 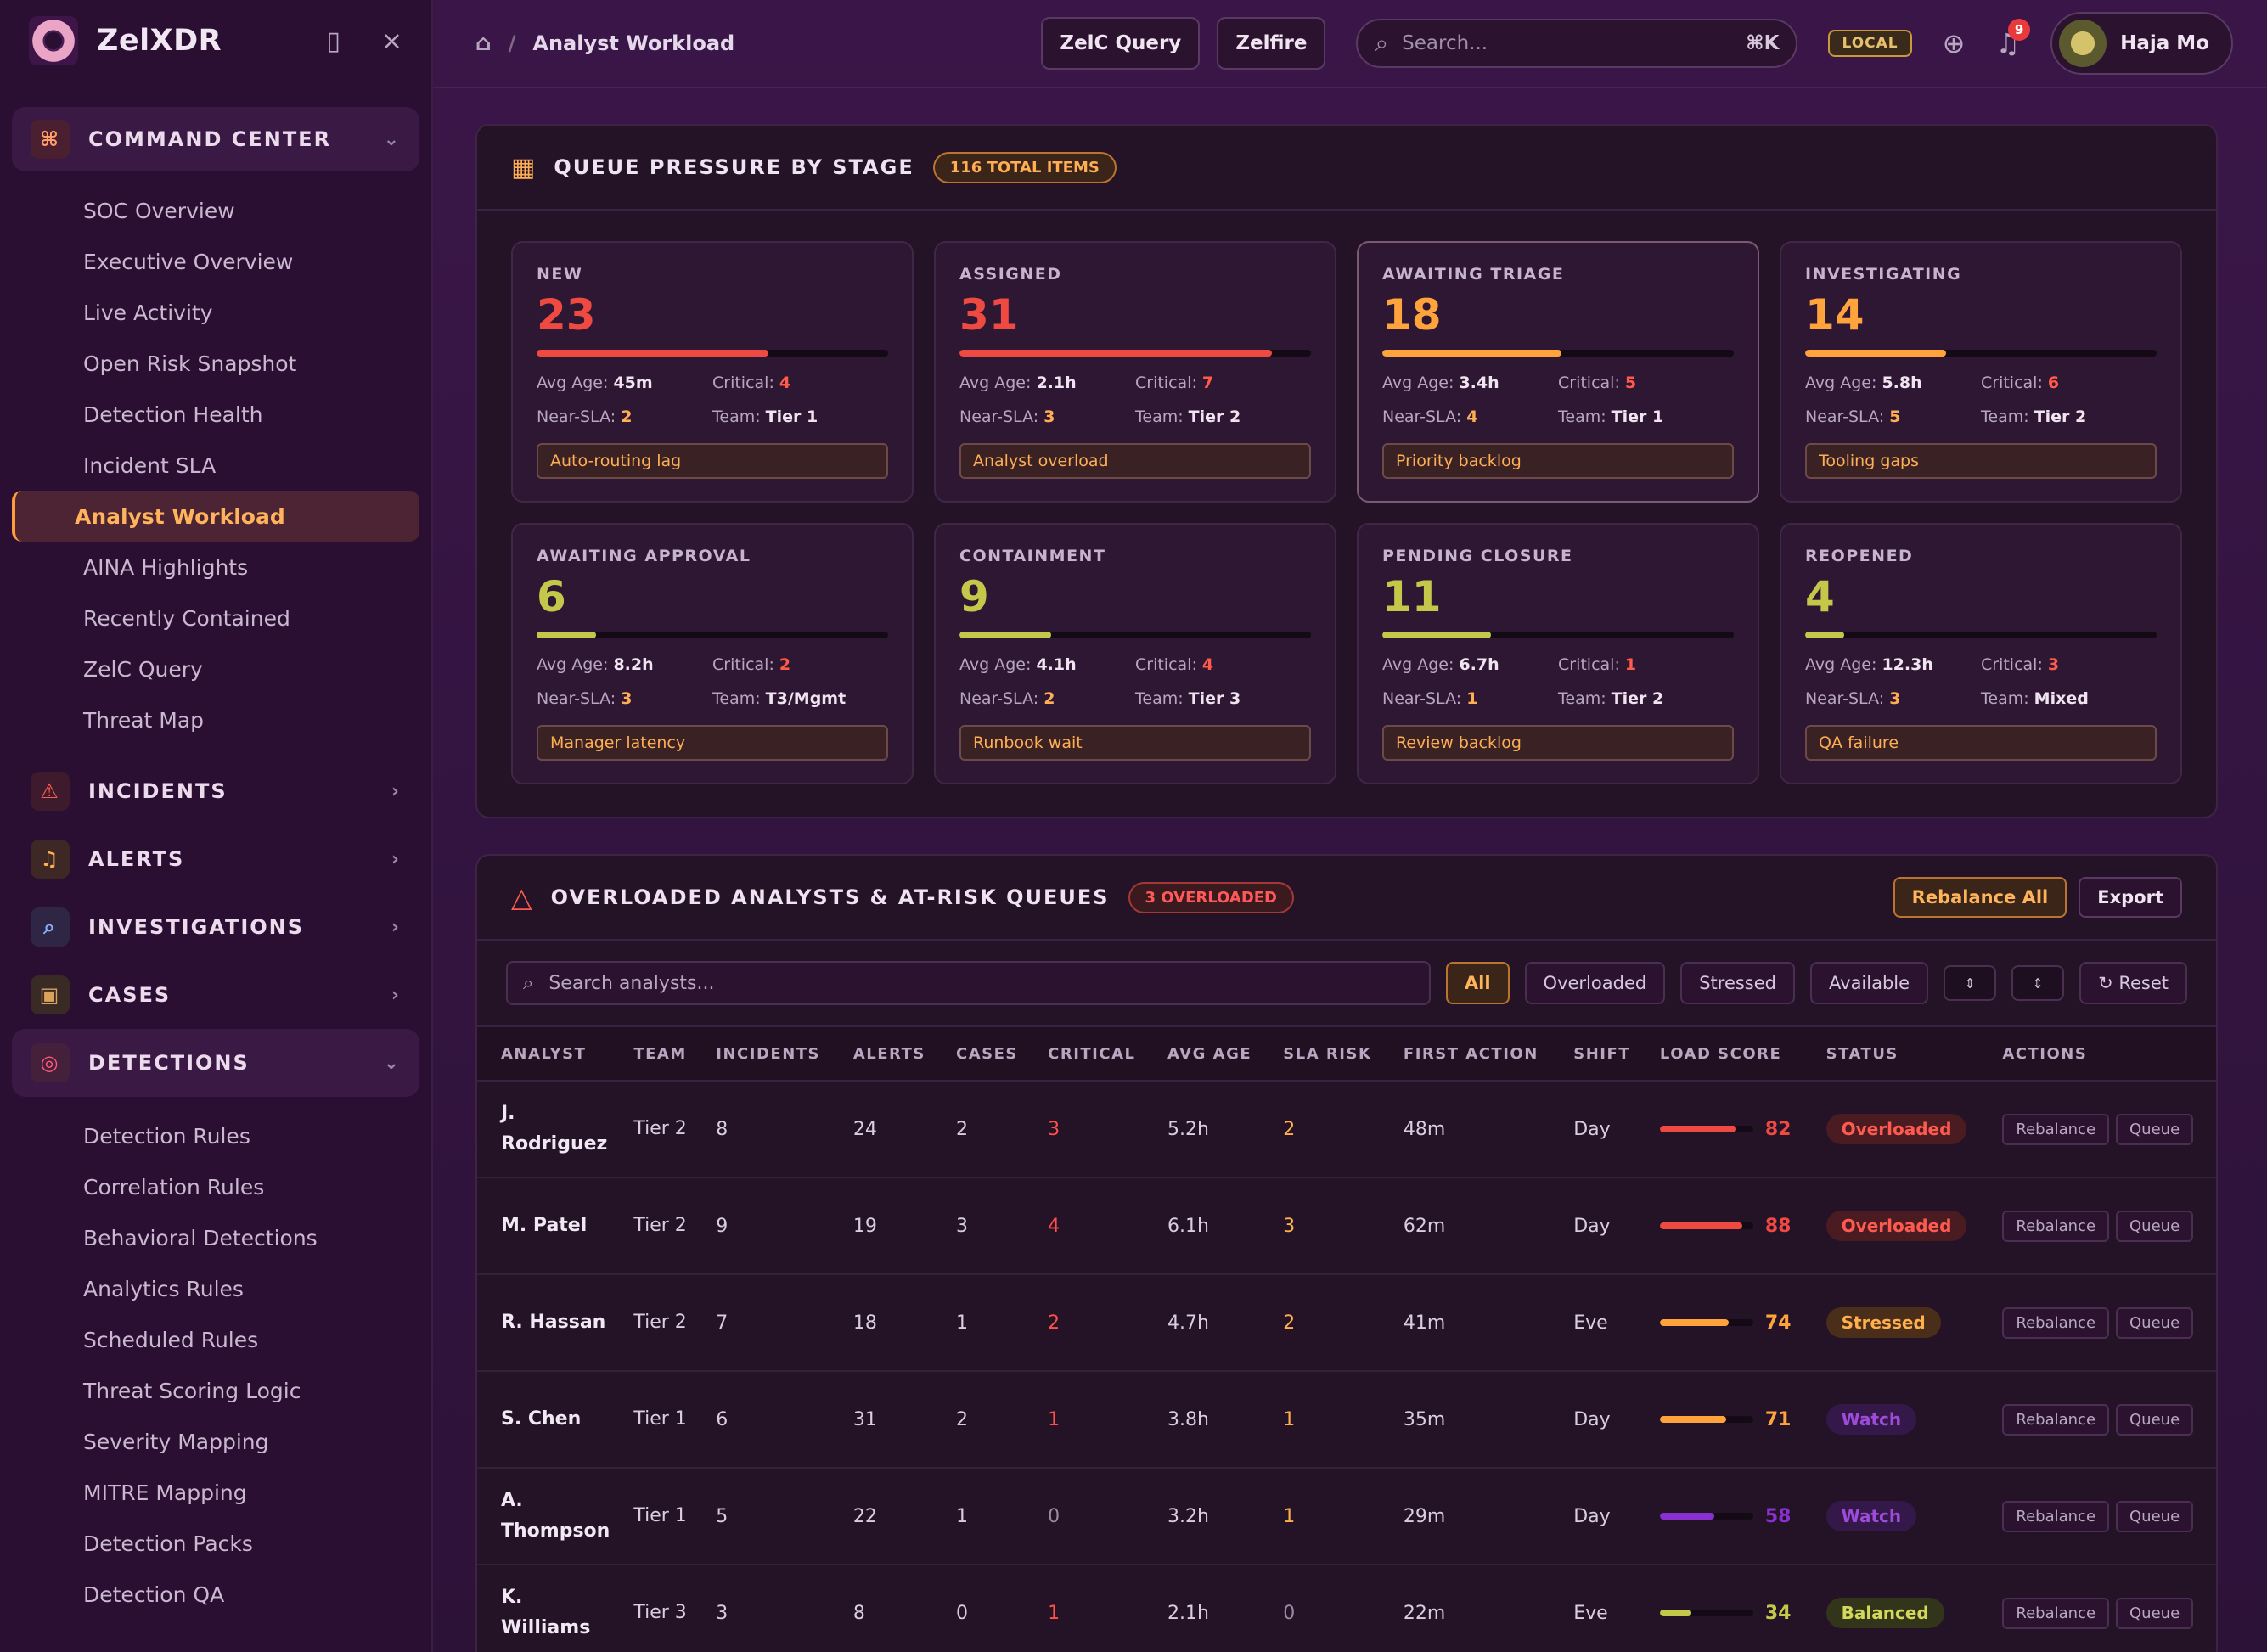 What do you see at coordinates (2133, 983) in the screenshot?
I see `reset-button: ↻ Reset` at bounding box center [2133, 983].